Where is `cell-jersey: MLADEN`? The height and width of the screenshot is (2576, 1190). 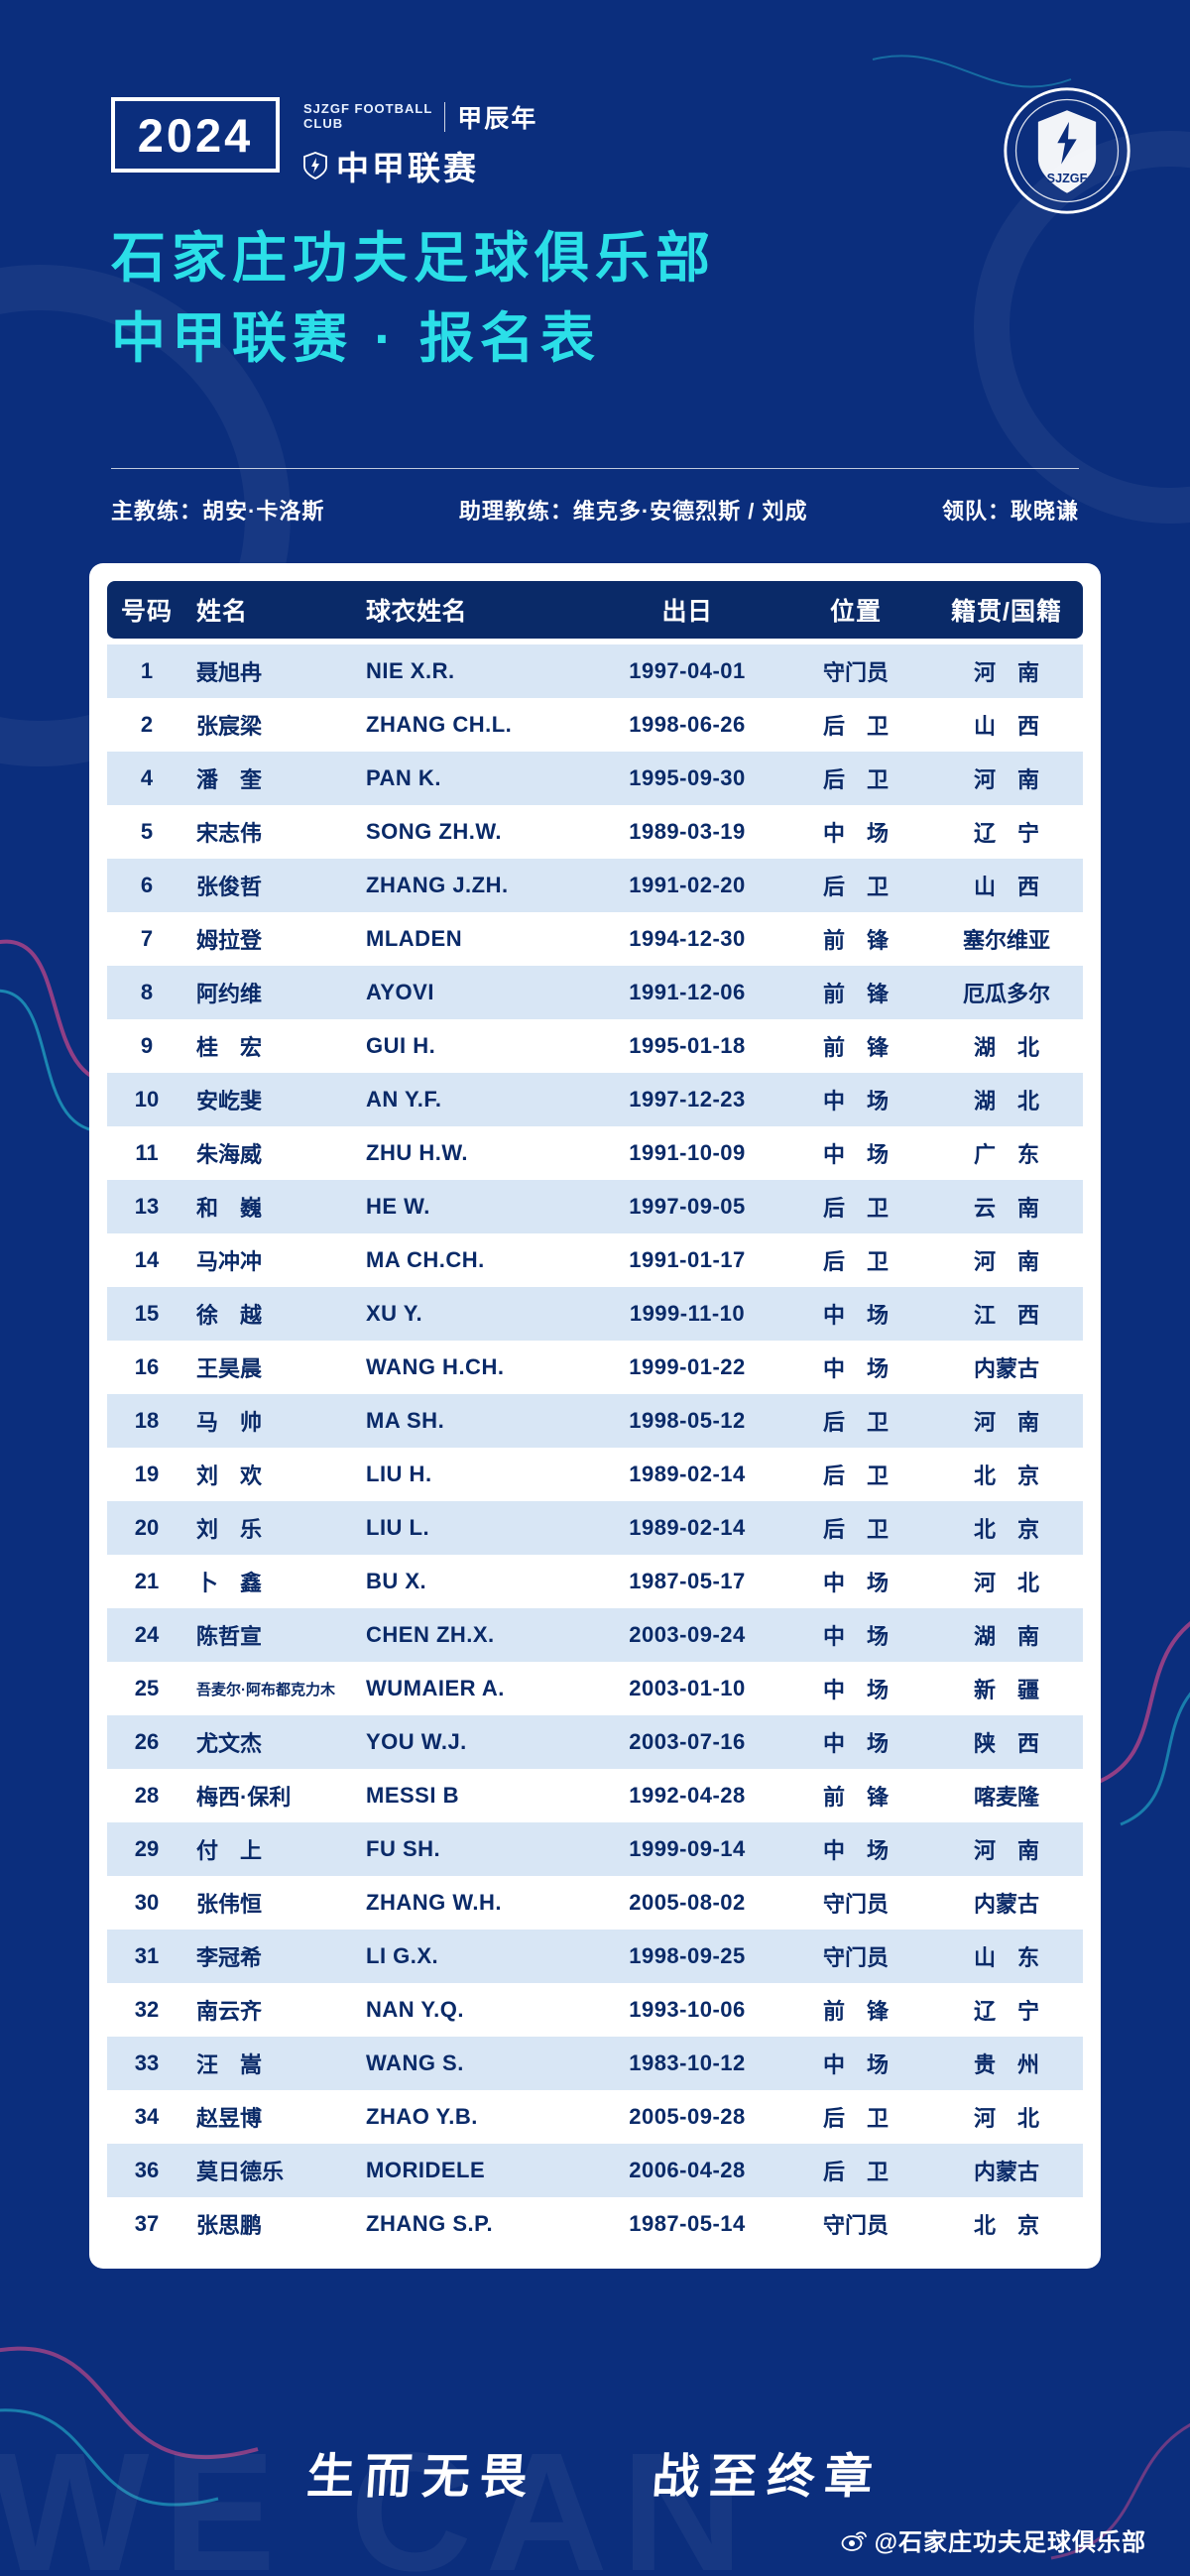 cell-jersey: MLADEN is located at coordinates (414, 938).